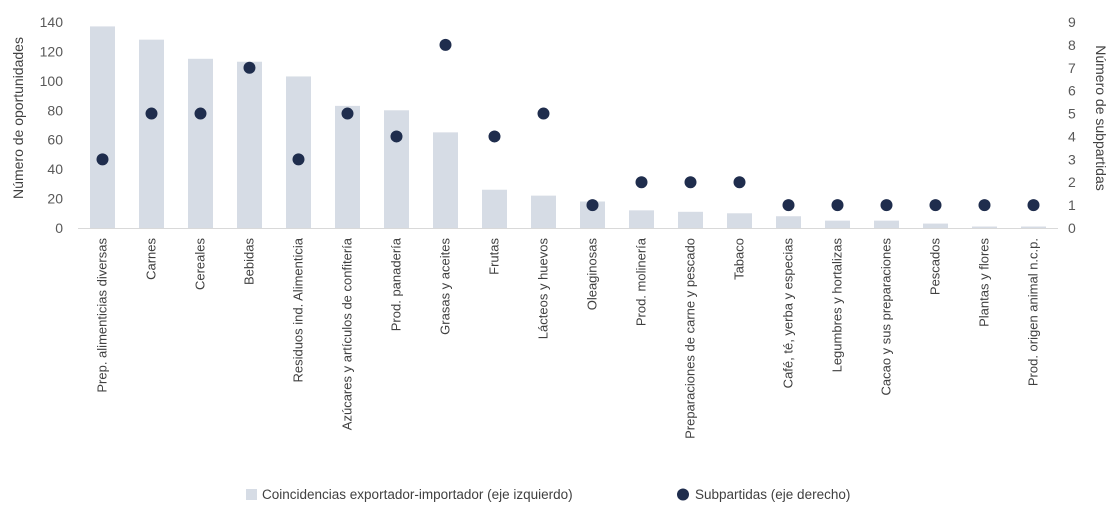 This screenshot has width=1107, height=508. I want to click on legend-dot-swatch, so click(683, 494).